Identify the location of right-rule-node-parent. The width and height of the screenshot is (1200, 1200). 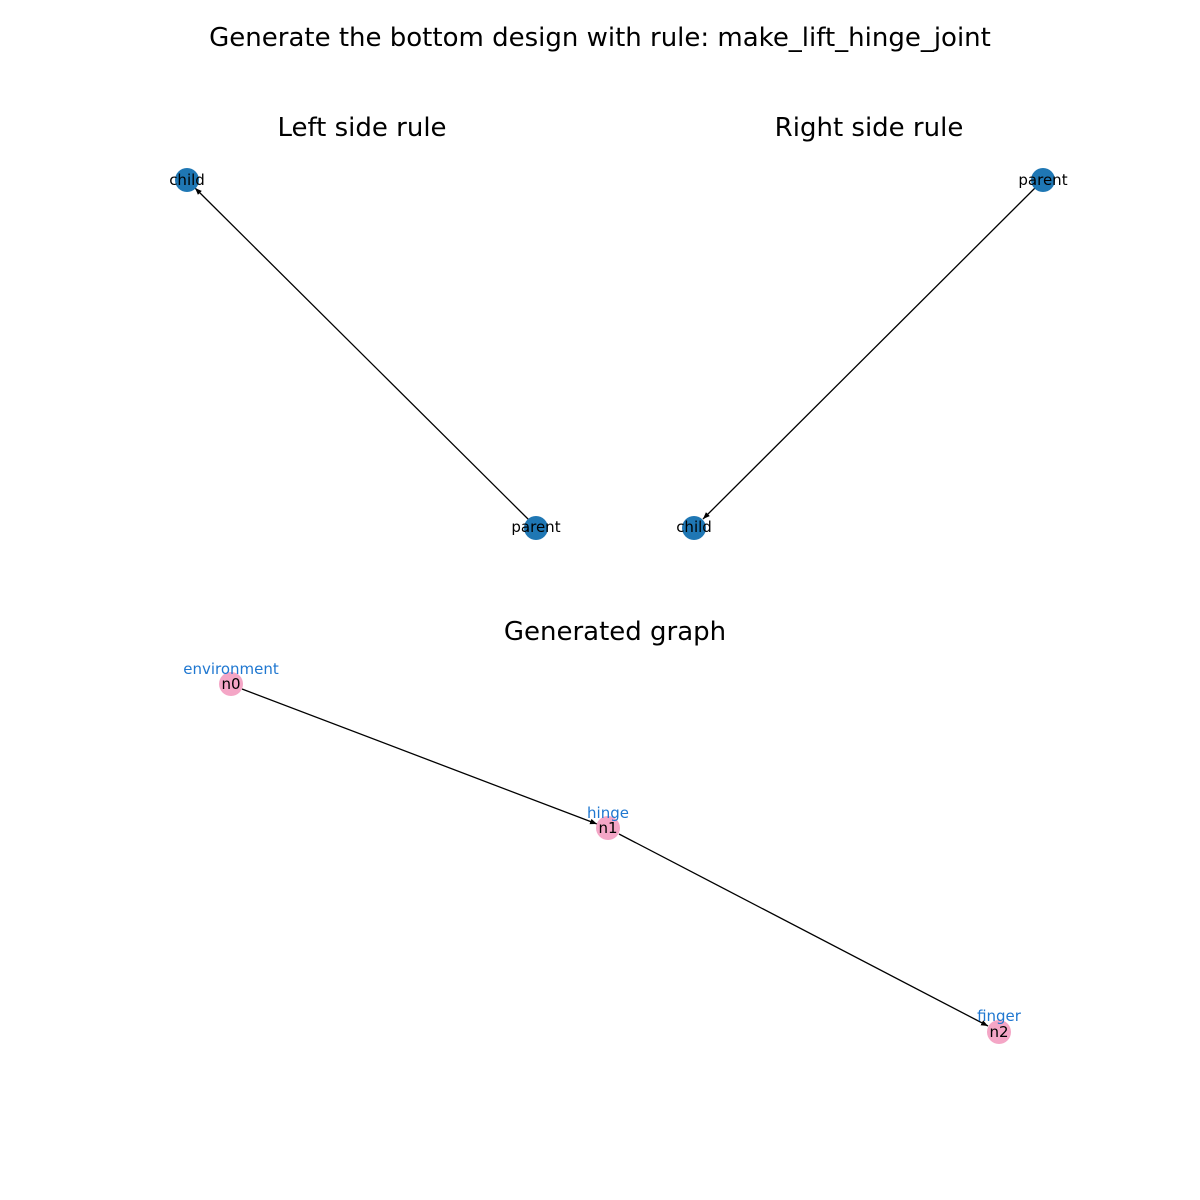
(1043, 180).